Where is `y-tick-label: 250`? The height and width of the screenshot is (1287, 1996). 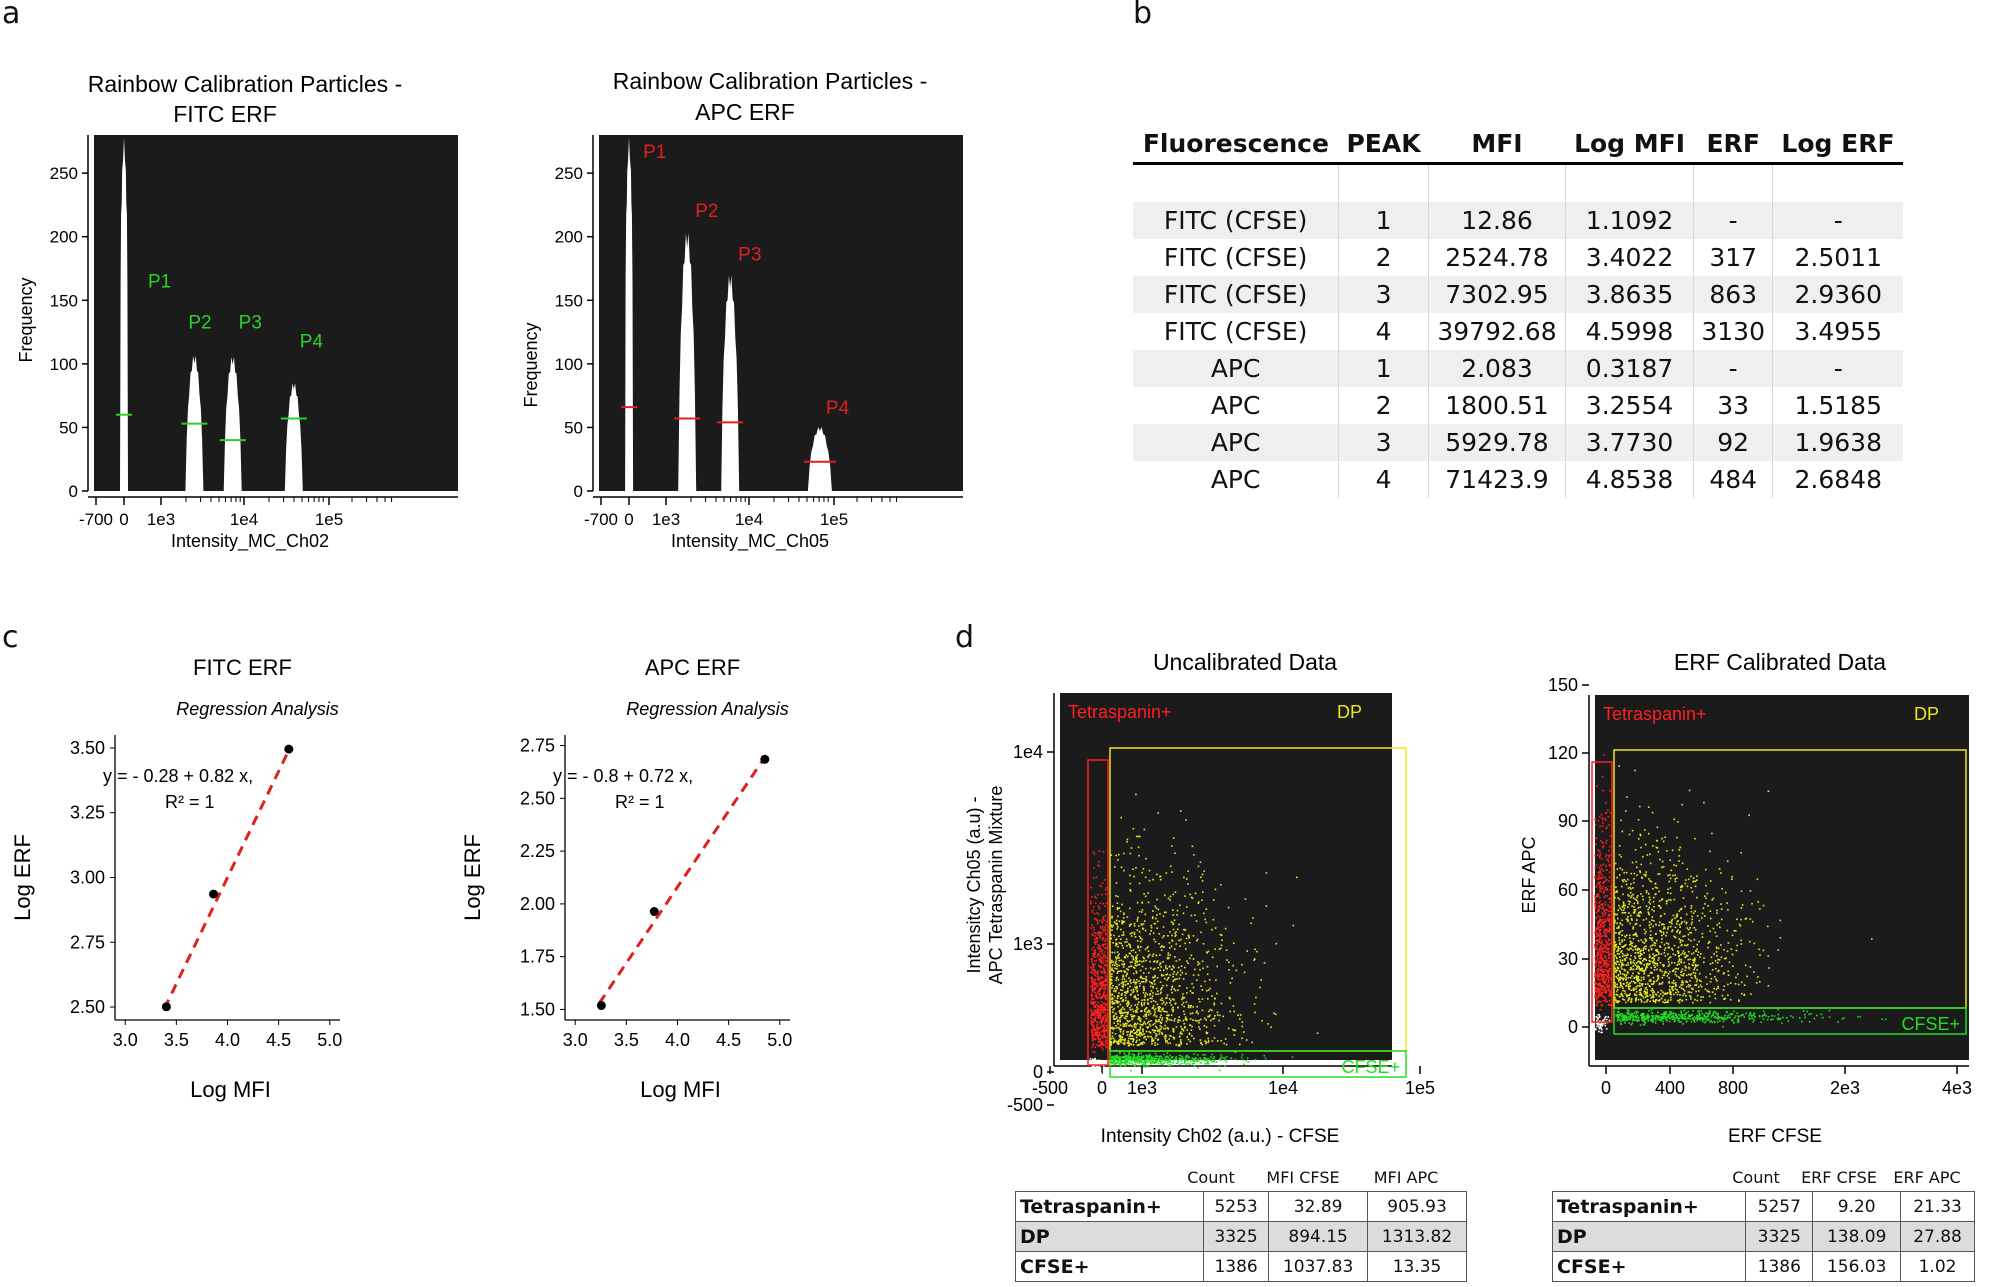
y-tick-label: 250 is located at coordinates (569, 173).